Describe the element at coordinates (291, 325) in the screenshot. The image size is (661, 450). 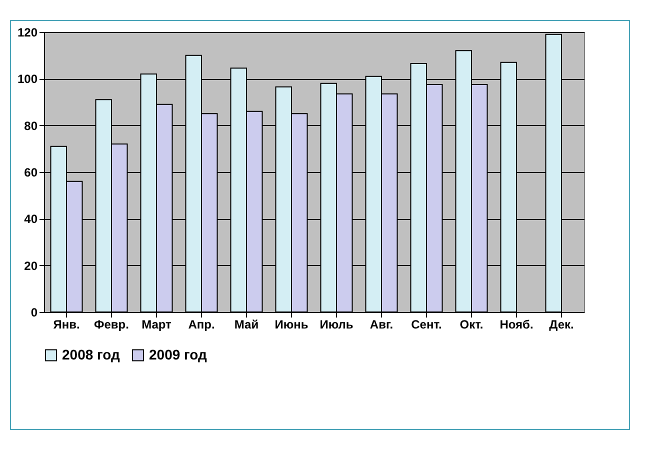
I see `x-tick-label: Июнь` at that location.